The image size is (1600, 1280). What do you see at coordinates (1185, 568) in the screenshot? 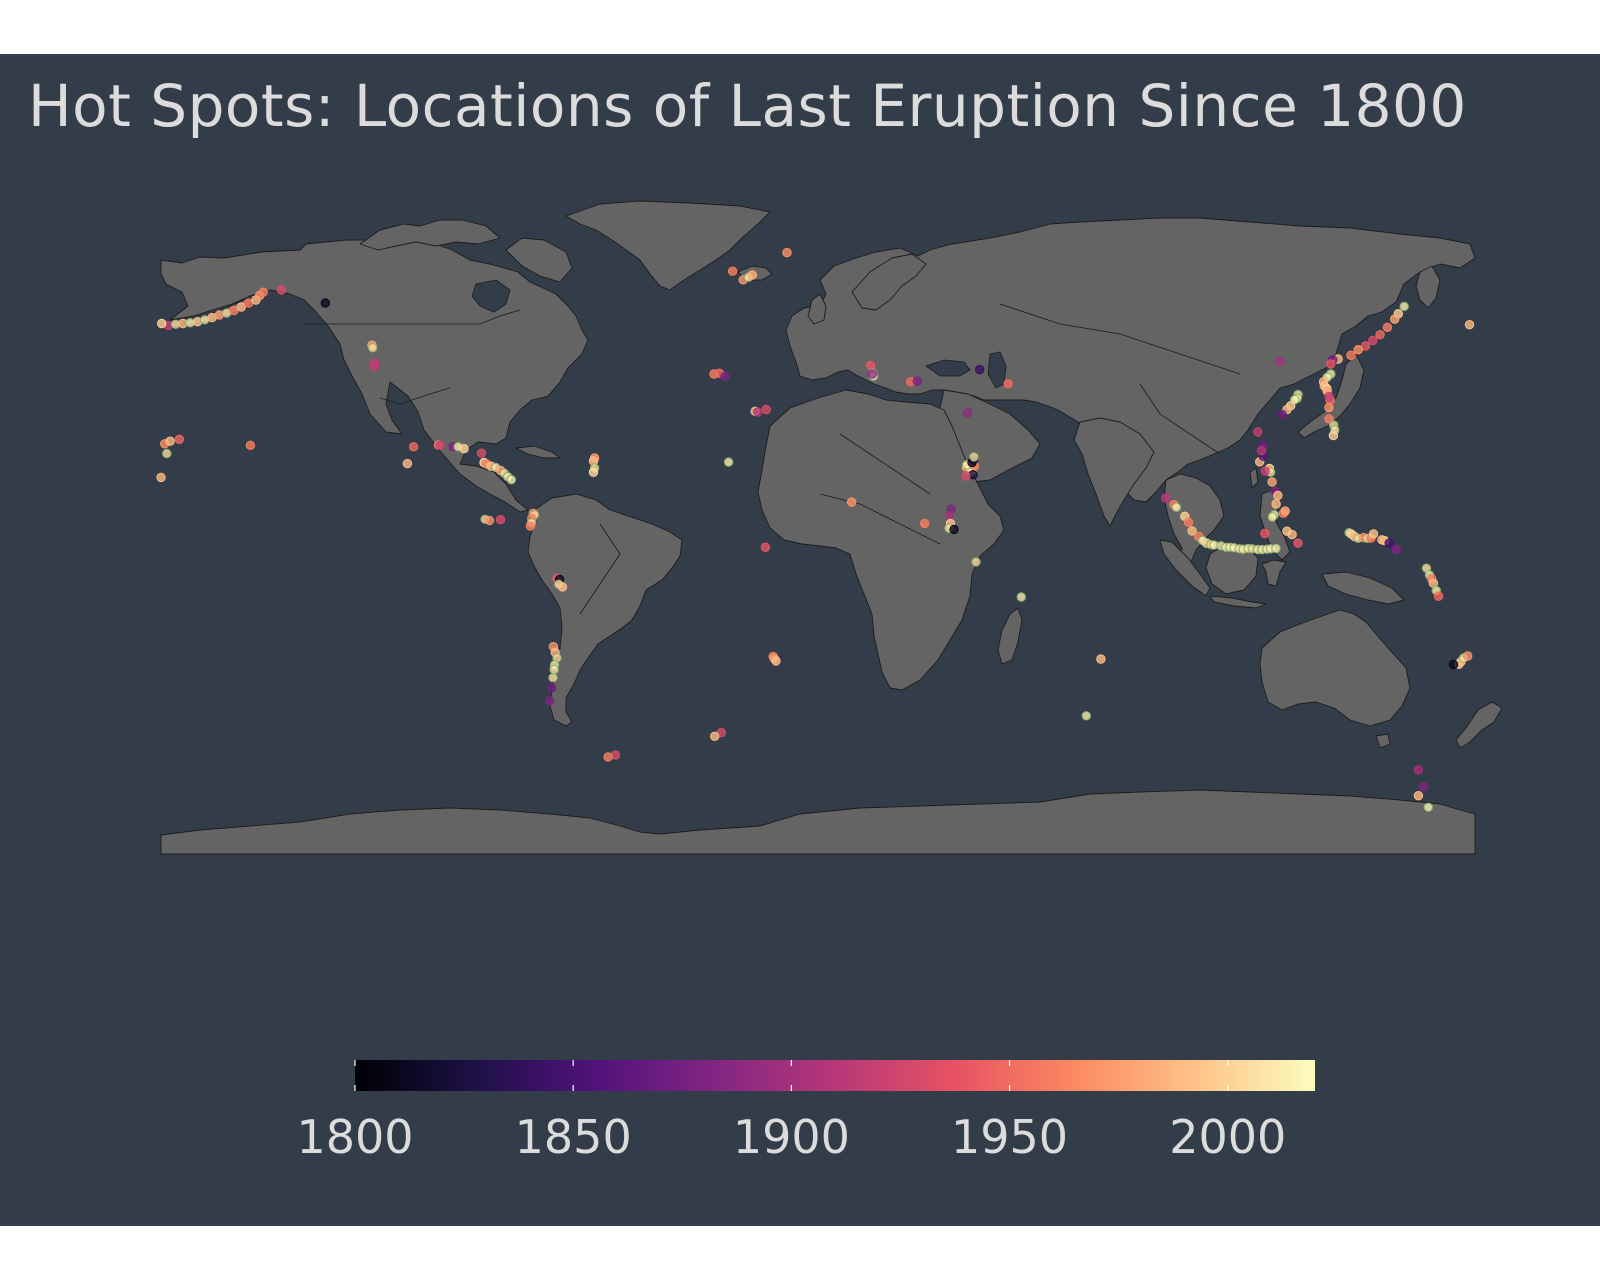
I see `landmass-sumatra` at bounding box center [1185, 568].